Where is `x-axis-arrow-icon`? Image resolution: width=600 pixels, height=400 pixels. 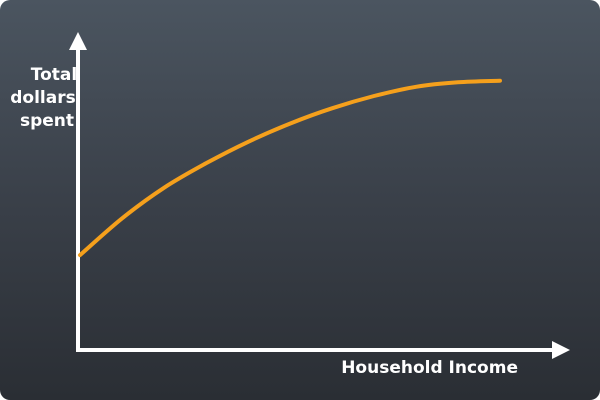
x-axis-arrow-icon is located at coordinates (561, 350).